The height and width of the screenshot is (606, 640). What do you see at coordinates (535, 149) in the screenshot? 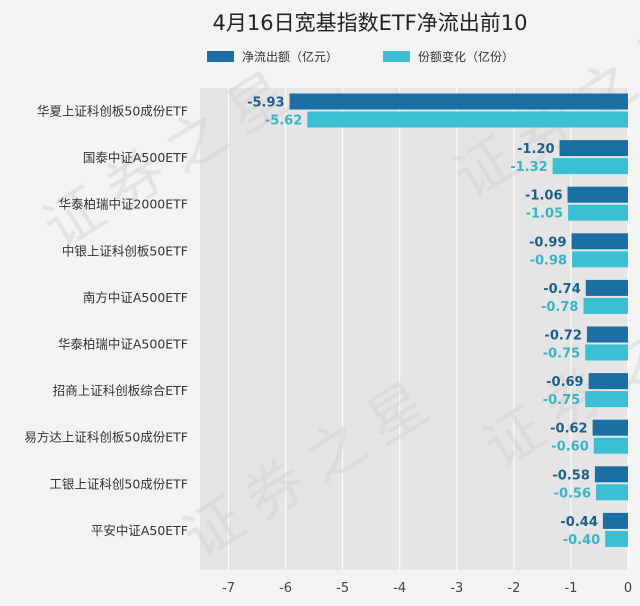
I see `data-label-net-outflow: -1.20` at bounding box center [535, 149].